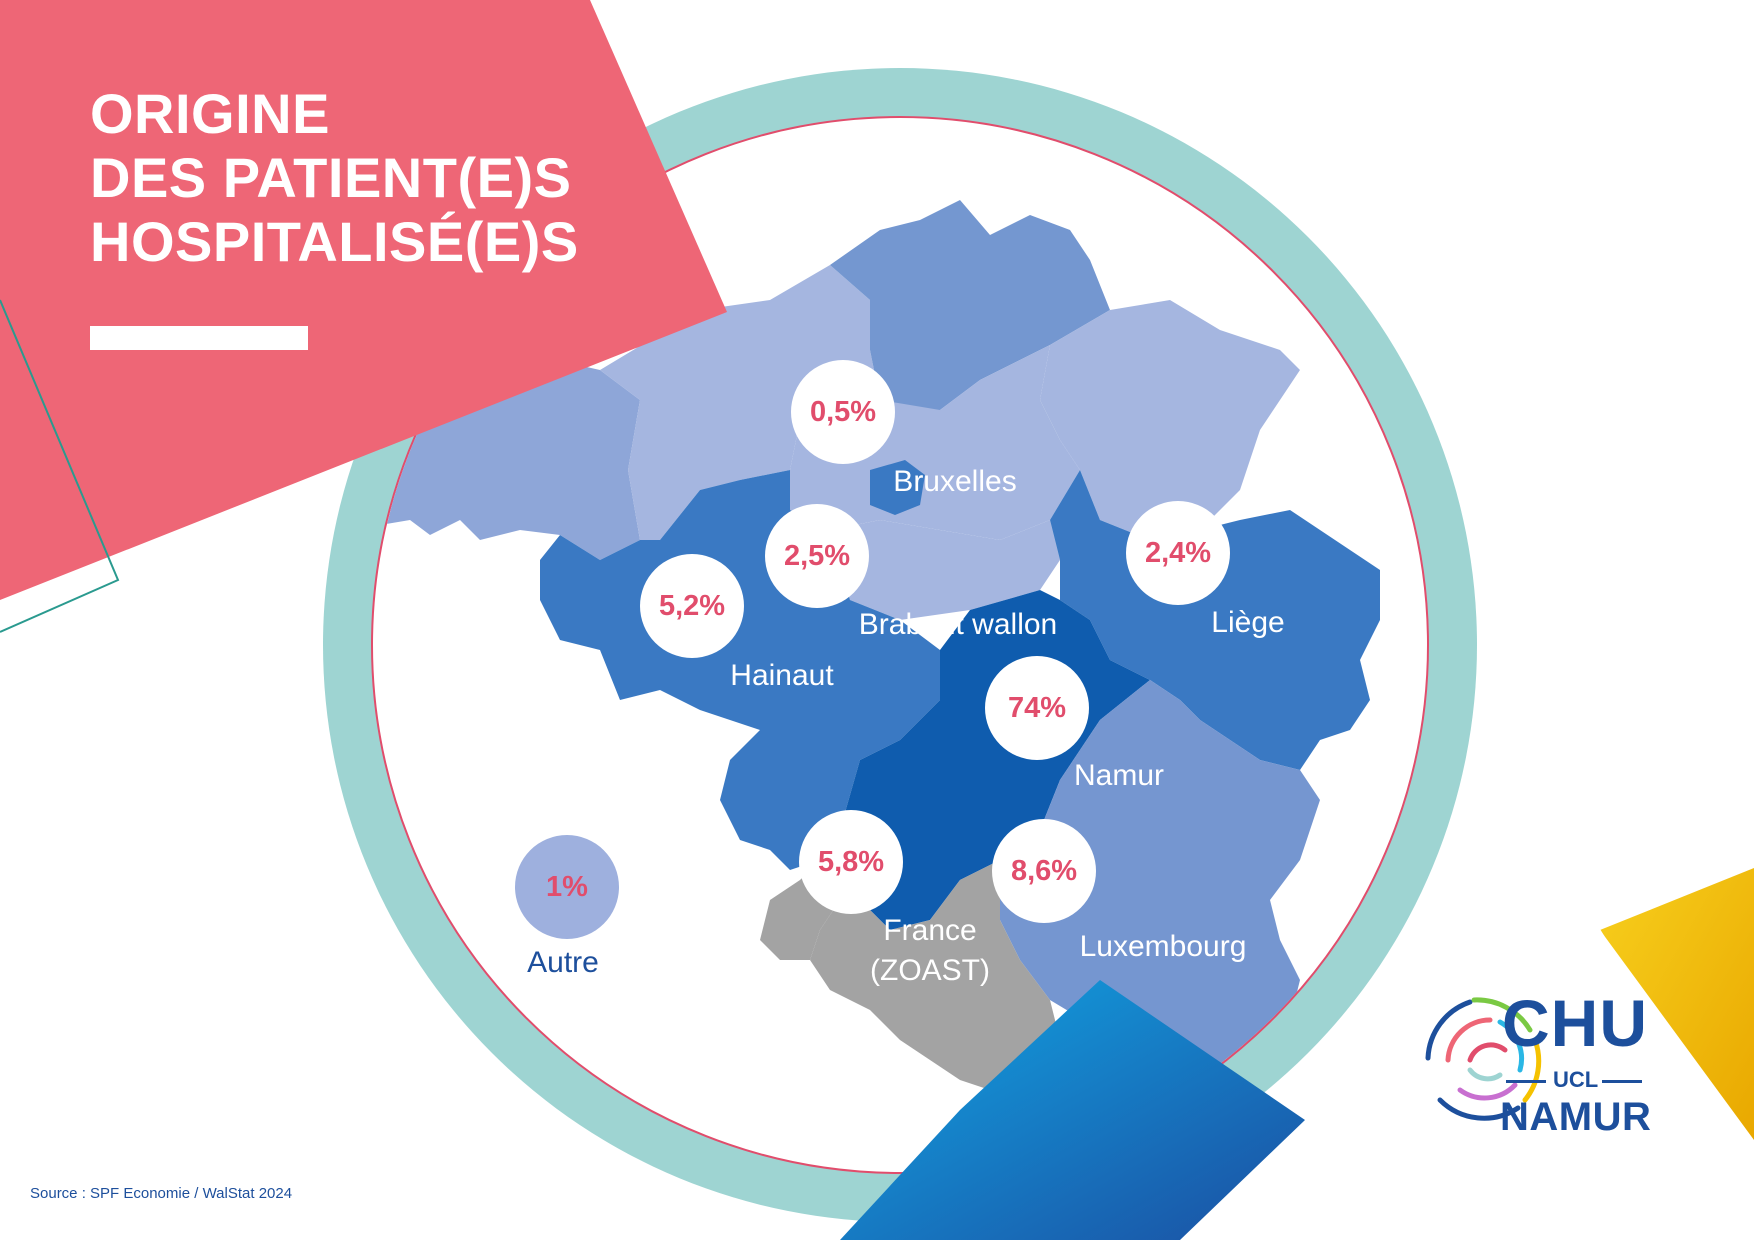  I want to click on percent-brabant-wallon: 2,5%, so click(817, 556).